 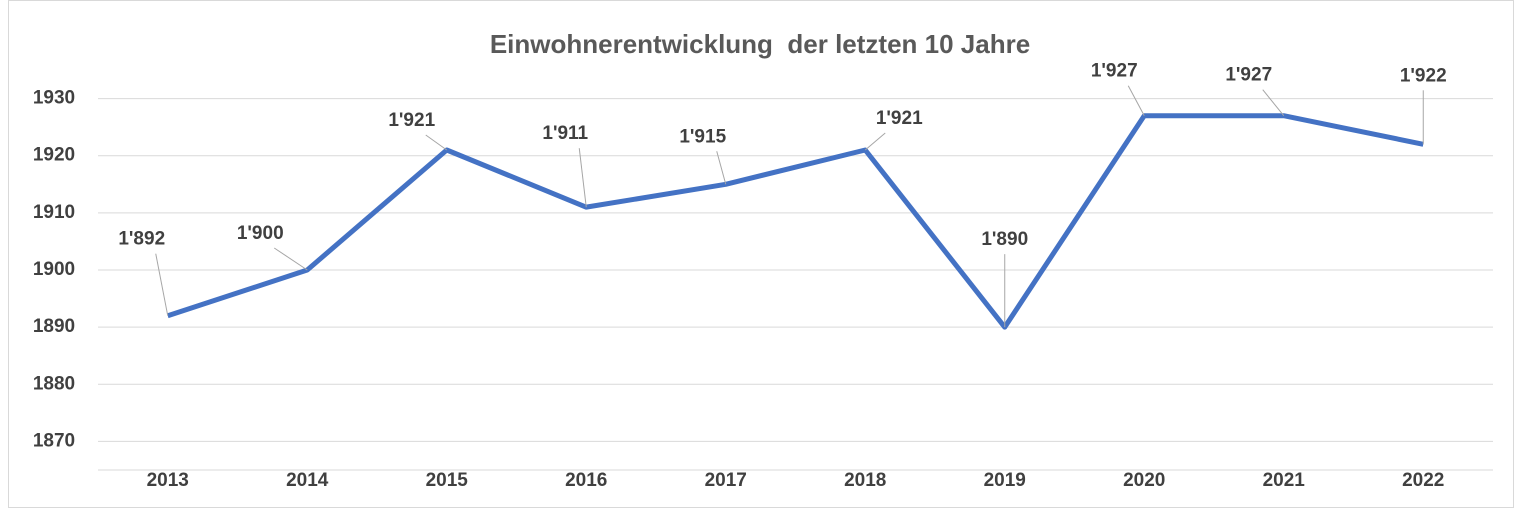 I want to click on data-label: 1'900, so click(x=260, y=233).